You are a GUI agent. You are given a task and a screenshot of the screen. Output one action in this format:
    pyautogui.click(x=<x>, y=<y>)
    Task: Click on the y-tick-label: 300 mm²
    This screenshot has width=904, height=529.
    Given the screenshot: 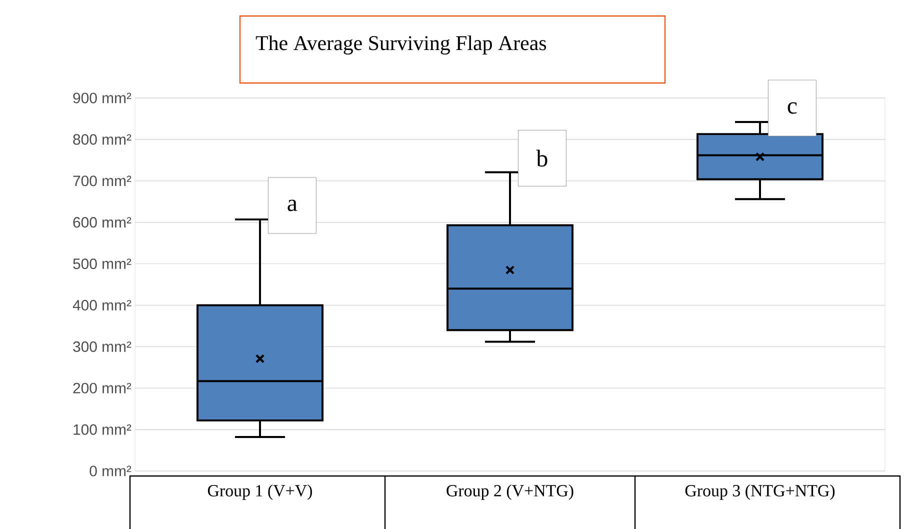 What is the action you would take?
    pyautogui.click(x=102, y=346)
    